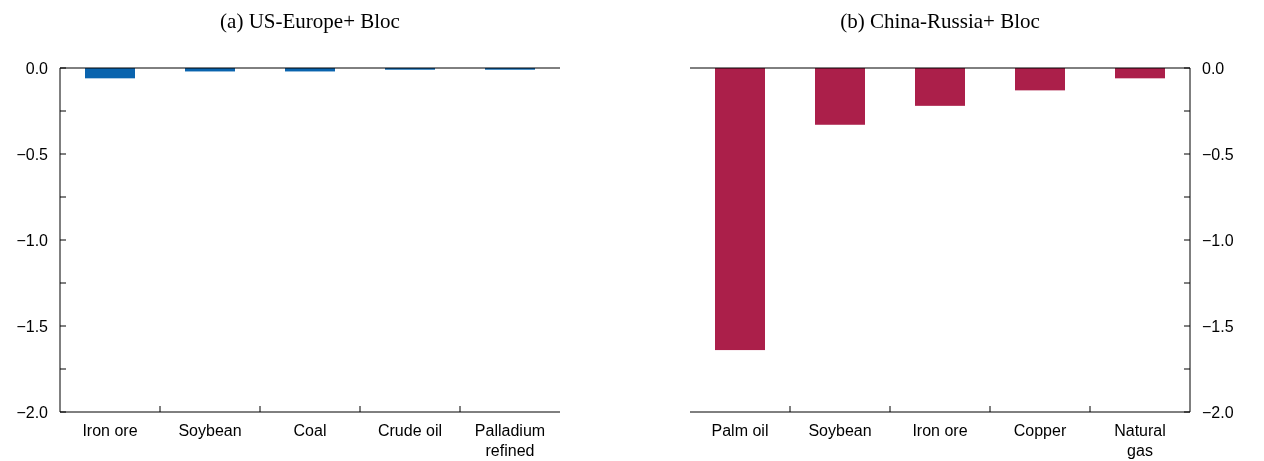 The image size is (1264, 461). Describe the element at coordinates (1213, 68) in the screenshot. I see `y2-tick-label: 0.0` at that location.